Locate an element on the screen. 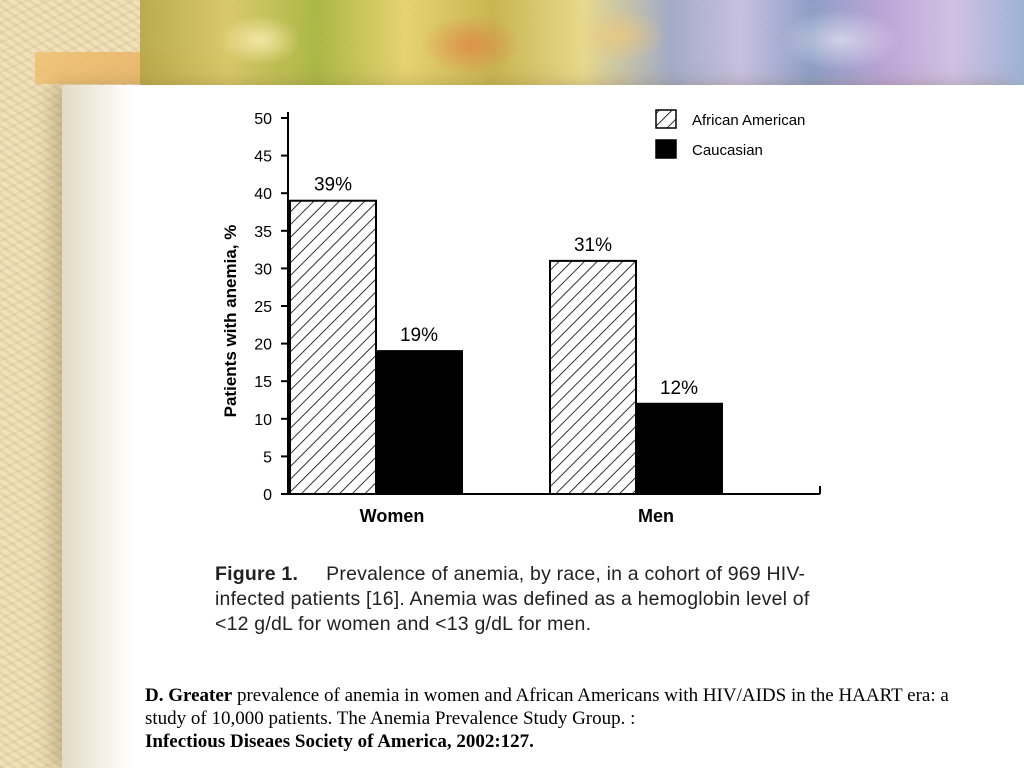  bar-value-label: 31% is located at coordinates (593, 245).